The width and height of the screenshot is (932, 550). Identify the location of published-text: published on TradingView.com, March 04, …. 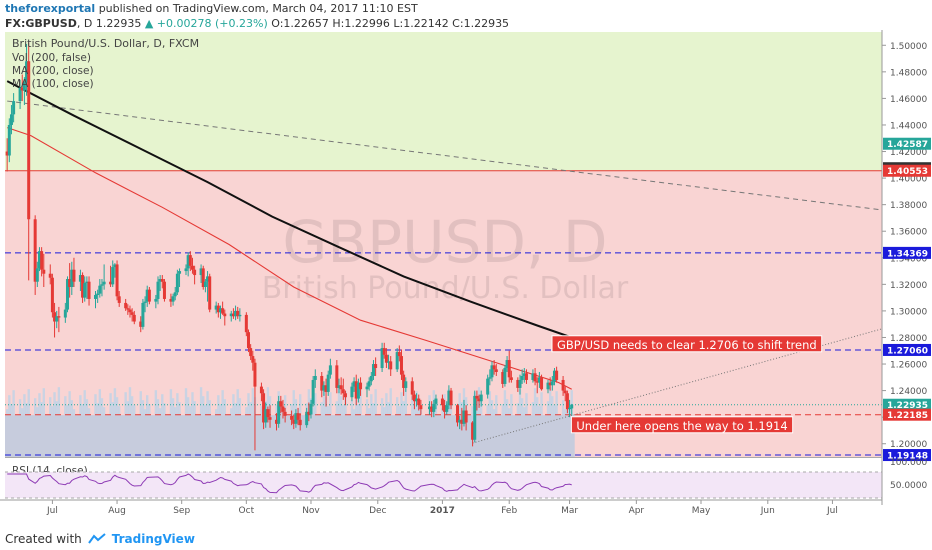
(258, 8).